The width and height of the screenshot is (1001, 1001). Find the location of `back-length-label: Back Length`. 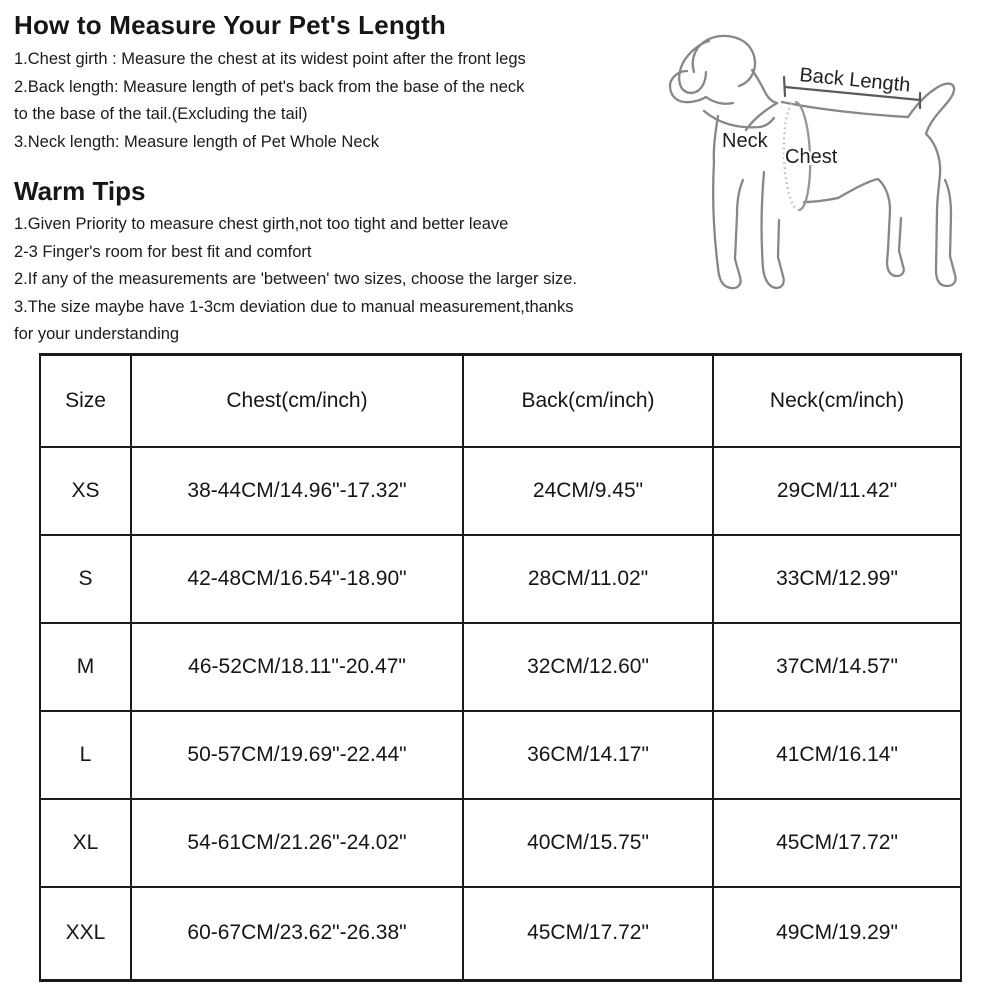

back-length-label: Back Length is located at coordinates (855, 80).